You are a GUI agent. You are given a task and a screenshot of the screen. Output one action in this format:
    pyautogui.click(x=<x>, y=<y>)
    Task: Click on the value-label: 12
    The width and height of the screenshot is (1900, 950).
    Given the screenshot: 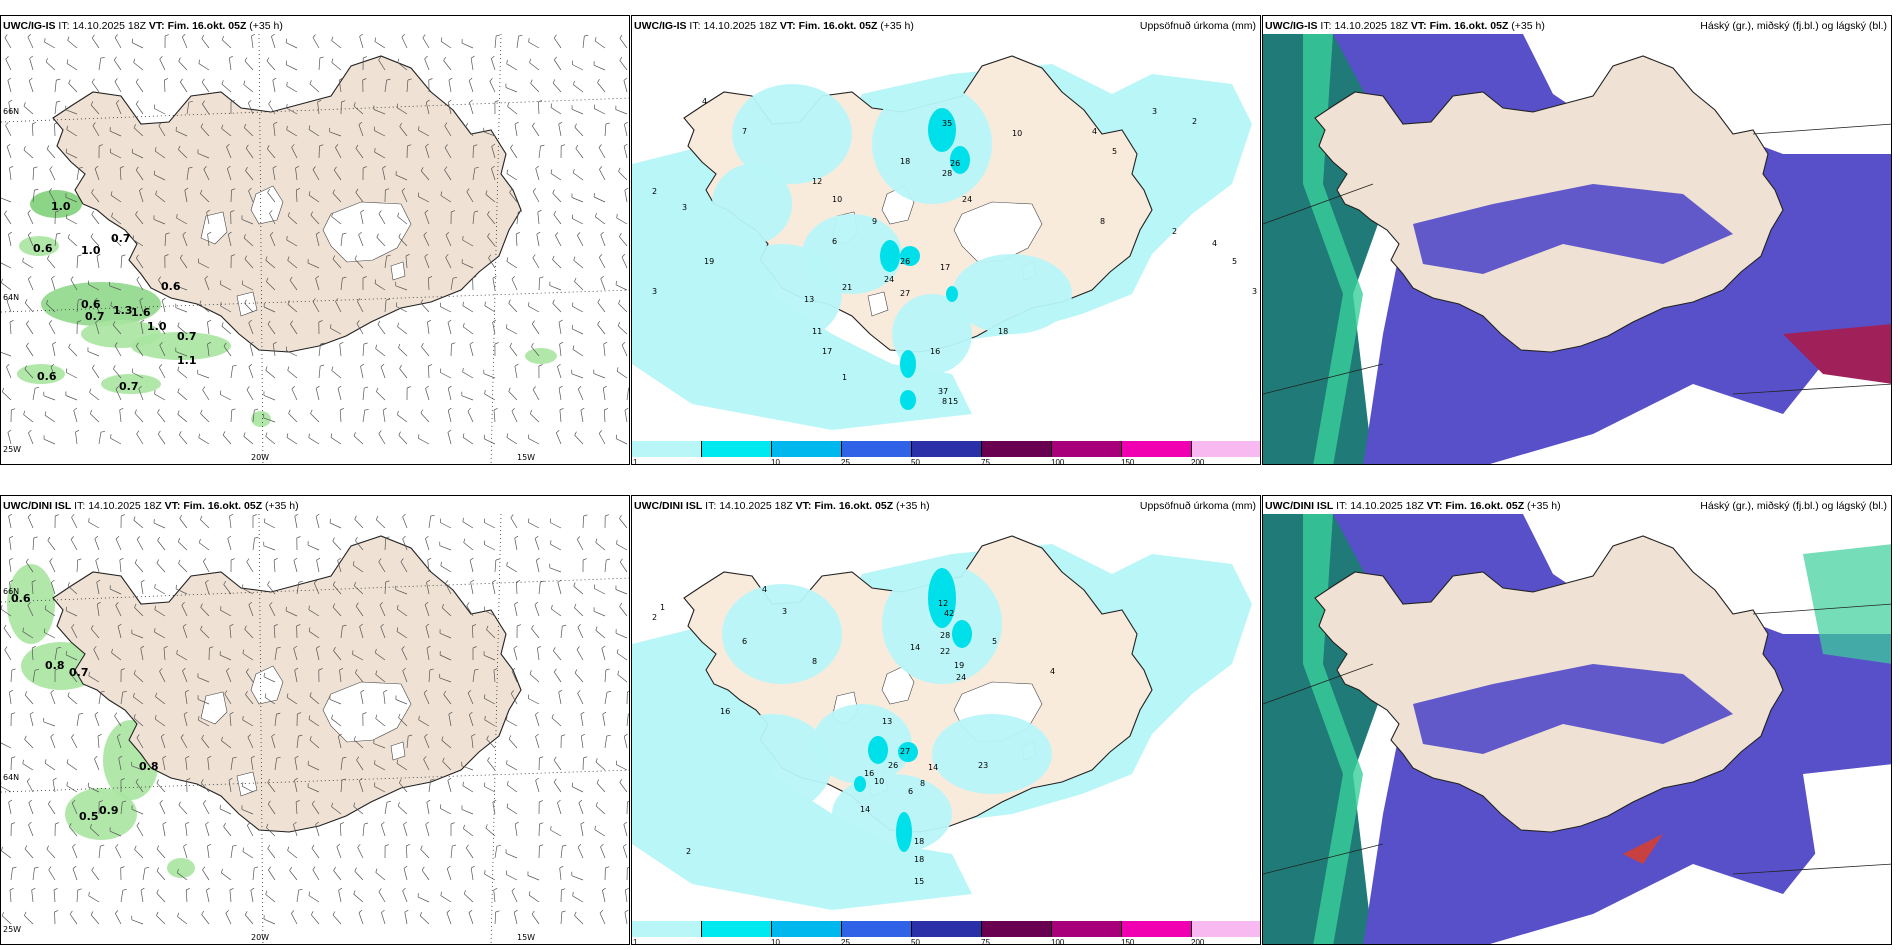 What is the action you would take?
    pyautogui.click(x=817, y=181)
    